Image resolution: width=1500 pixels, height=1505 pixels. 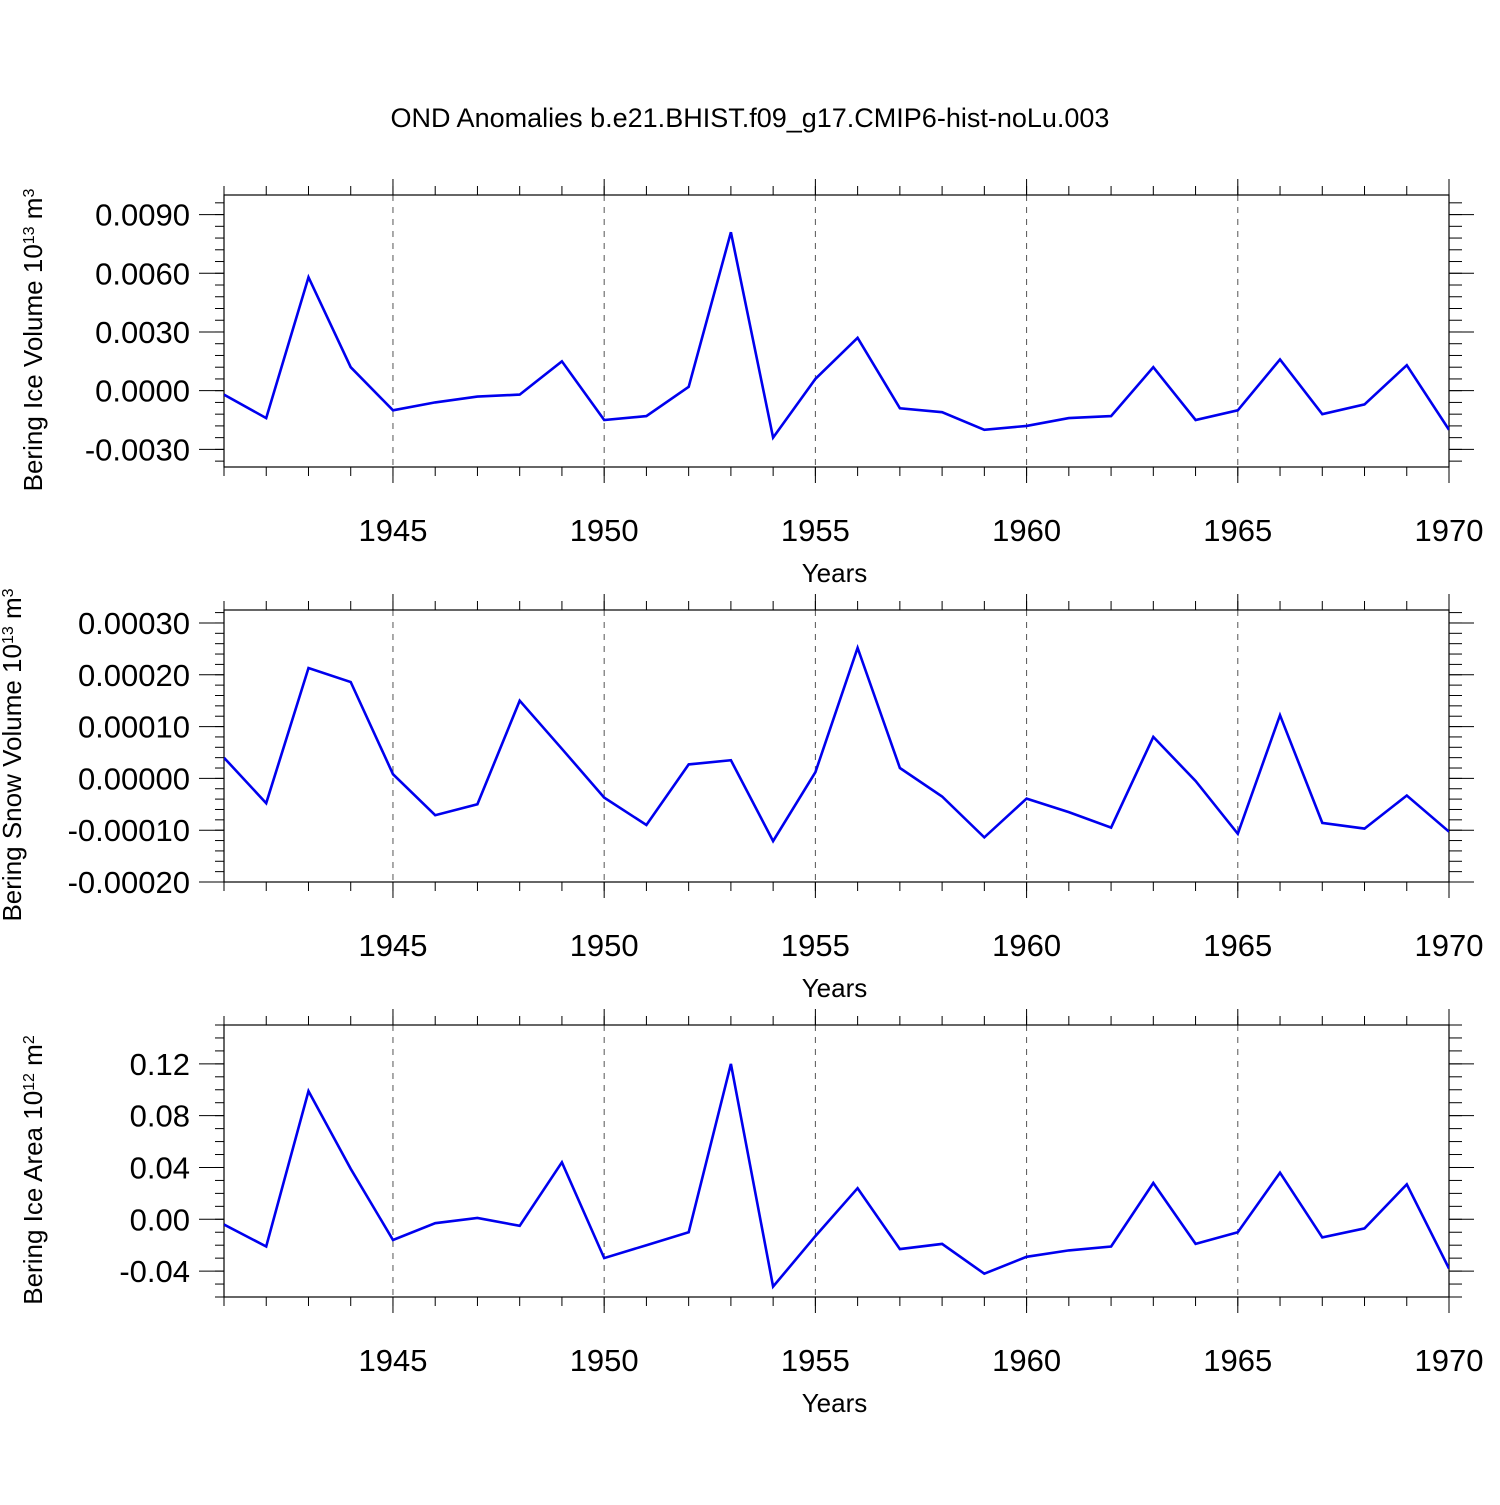 What do you see at coordinates (29, 1039) in the screenshot?
I see `y-axis-label-sup: 2` at bounding box center [29, 1039].